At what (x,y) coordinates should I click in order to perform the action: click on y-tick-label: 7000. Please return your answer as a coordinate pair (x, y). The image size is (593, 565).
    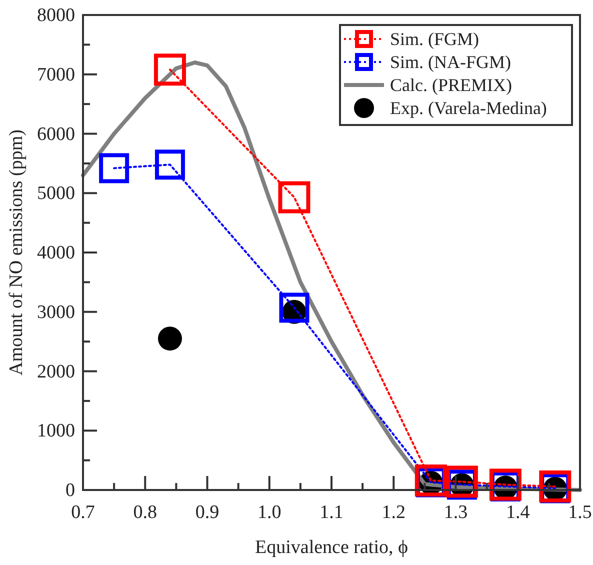
    Looking at the image, I should click on (56, 75).